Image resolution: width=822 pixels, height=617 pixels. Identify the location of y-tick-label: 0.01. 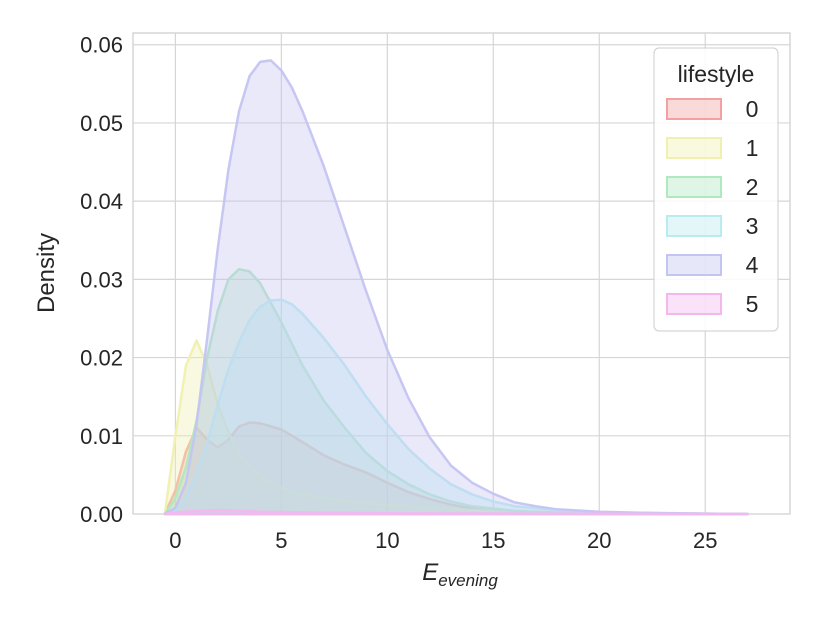
(101, 436).